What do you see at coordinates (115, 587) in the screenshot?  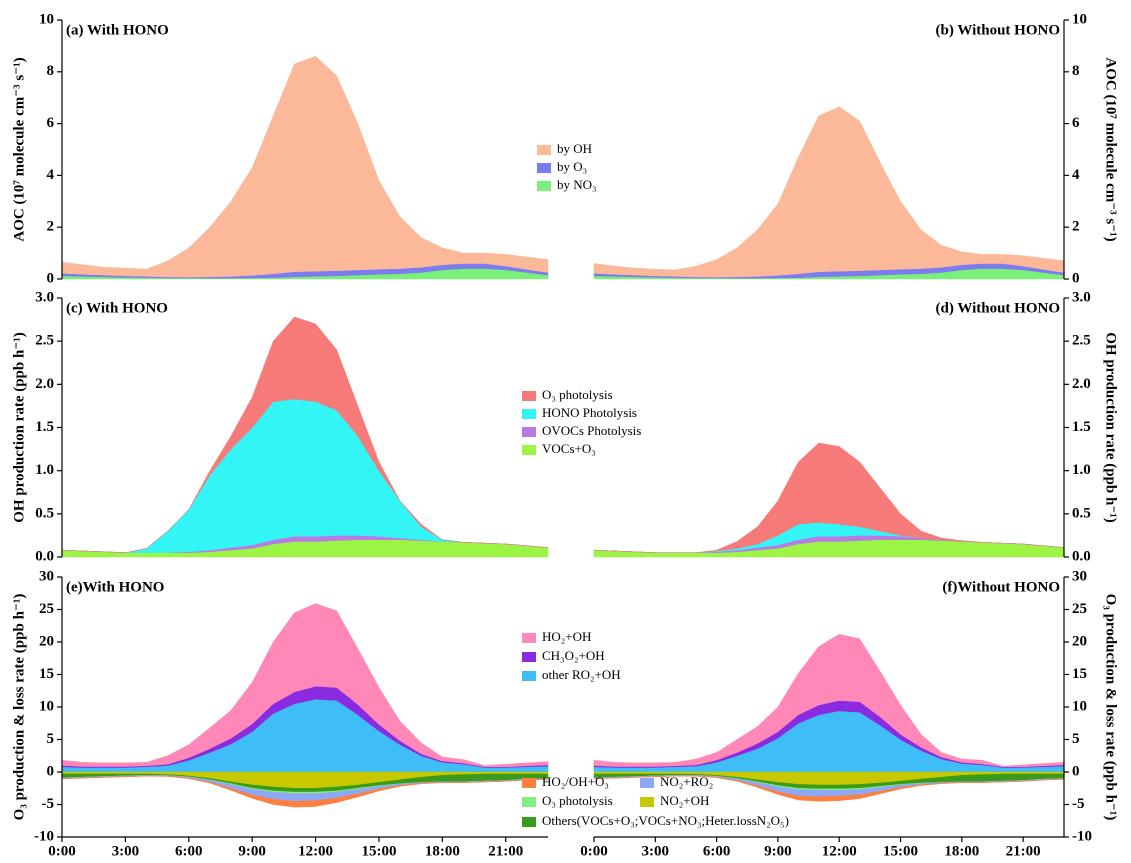 I see `panel-title: (e)With HONO` at bounding box center [115, 587].